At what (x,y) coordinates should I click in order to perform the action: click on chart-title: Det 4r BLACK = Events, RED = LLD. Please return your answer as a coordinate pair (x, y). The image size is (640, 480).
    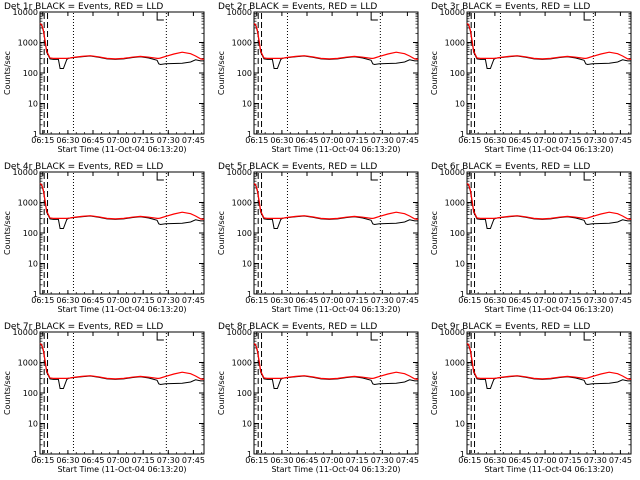
    Looking at the image, I should click on (83, 167).